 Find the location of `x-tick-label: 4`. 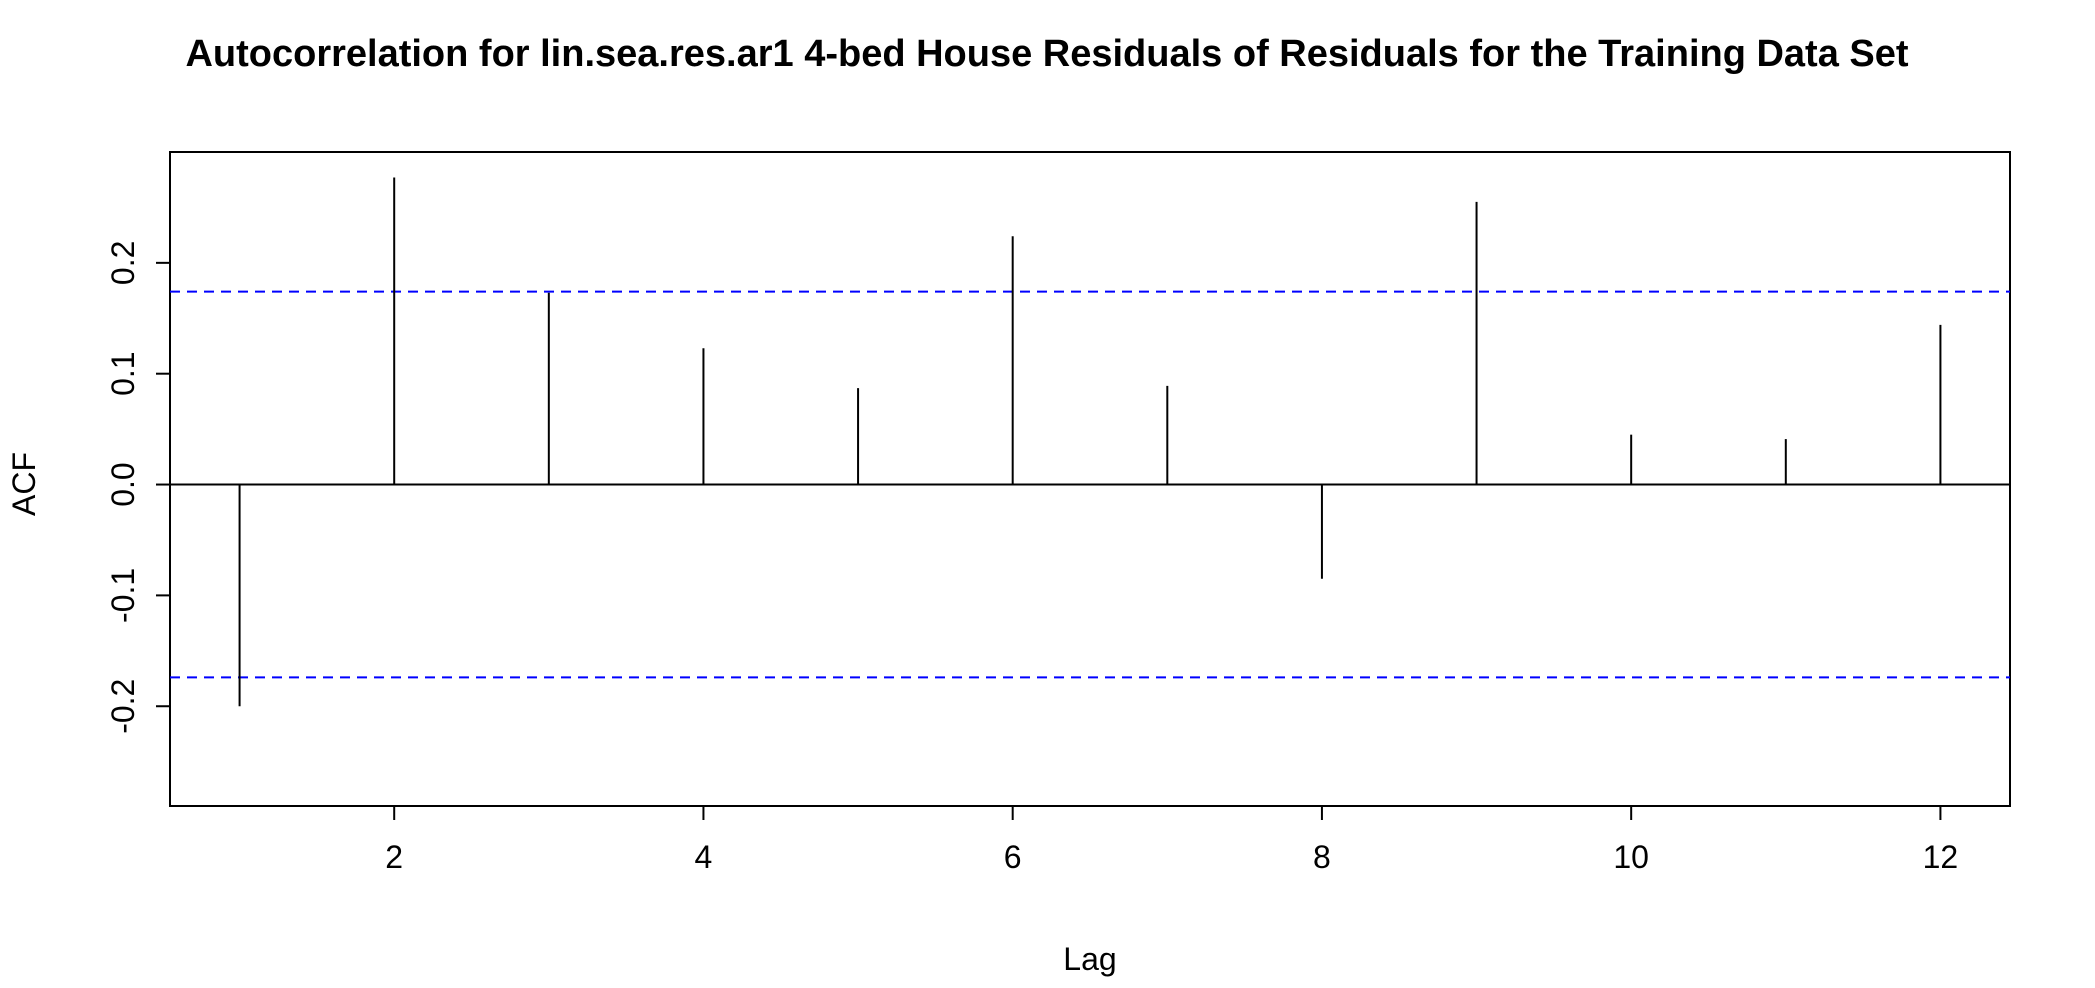

x-tick-label: 4 is located at coordinates (704, 857).